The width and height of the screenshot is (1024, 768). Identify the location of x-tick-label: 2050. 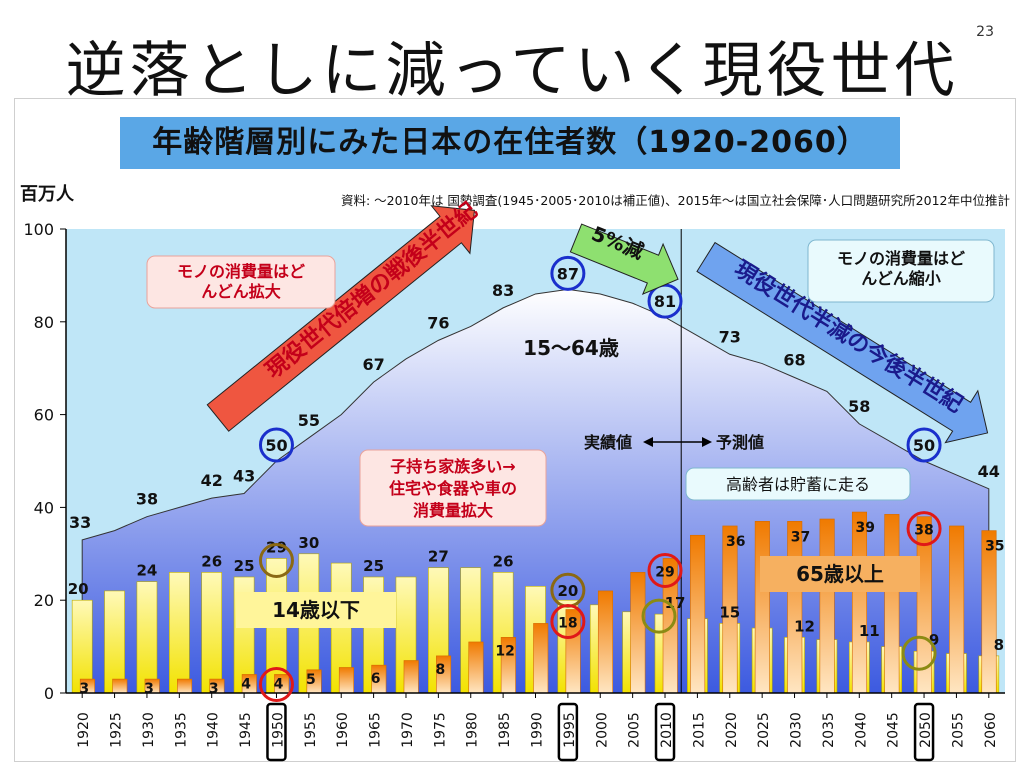
(926, 730).